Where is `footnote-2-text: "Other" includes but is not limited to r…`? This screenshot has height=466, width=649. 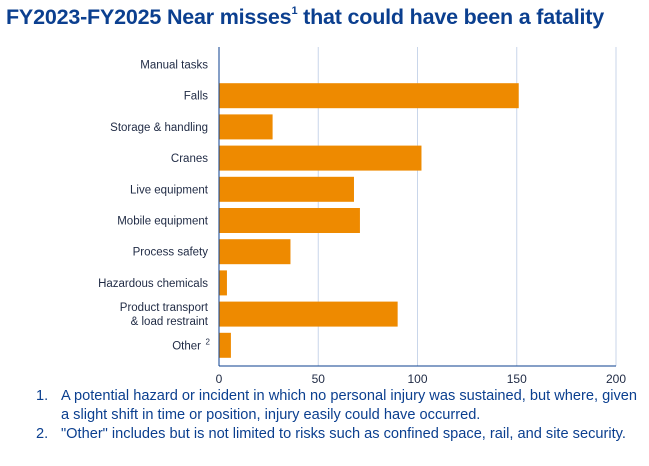 footnote-2-text: "Other" includes but is not limited to r… is located at coordinates (343, 434).